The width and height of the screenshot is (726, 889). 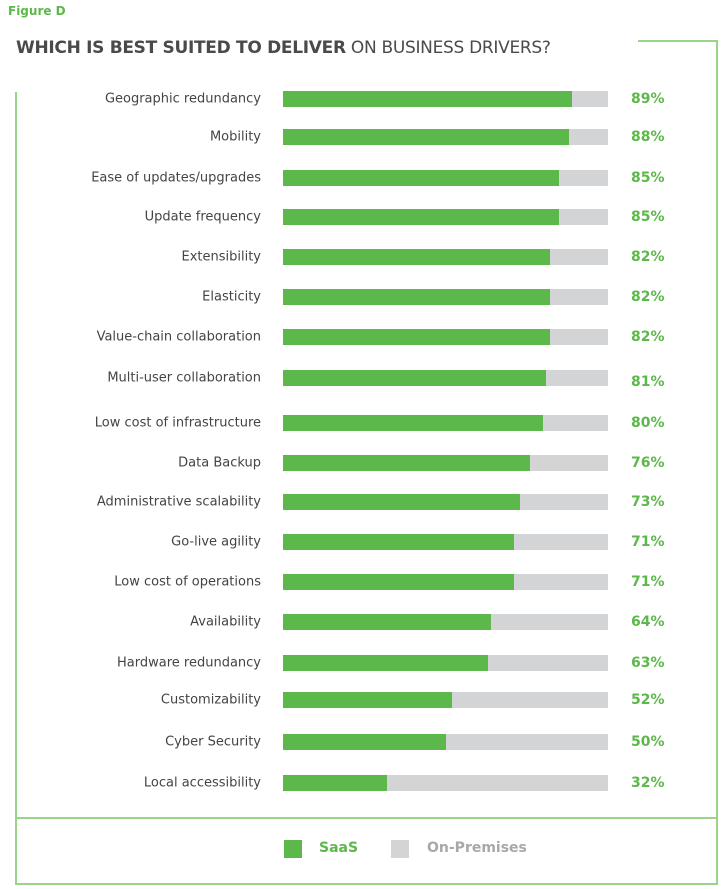 I want to click on category-label: Customizability, so click(x=210, y=700).